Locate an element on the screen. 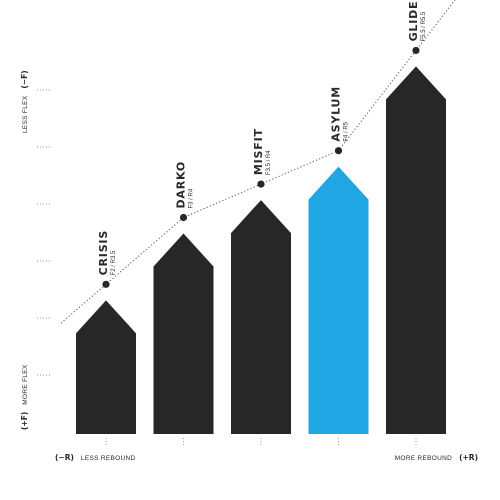 This screenshot has width=500, height=500. label-group-darko: DARKO F3 / R4 is located at coordinates (185, 185).